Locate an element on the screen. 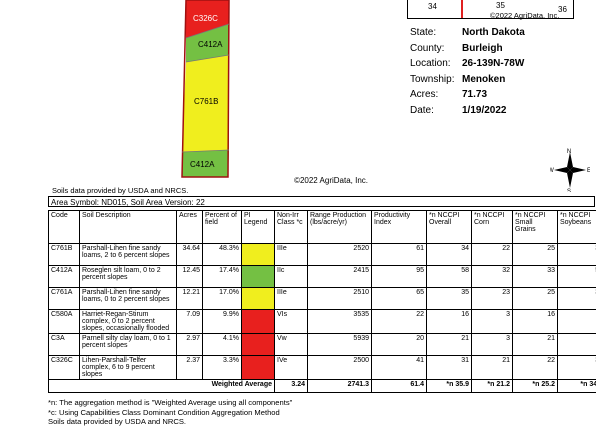 The image size is (596, 446). soil-area-c412a-top is located at coordinates (207, 43).